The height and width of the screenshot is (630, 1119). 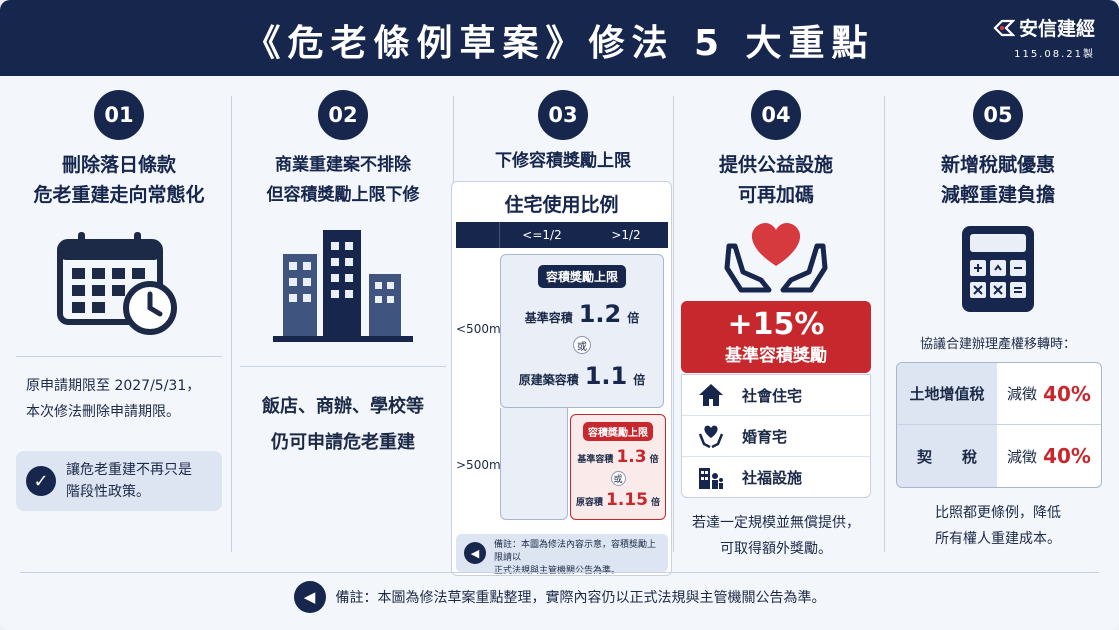 I want to click on footer: ◀ 備註：本圖為修法草案重點整理，實際內容仍以正式法規與主管機關公告為準。, so click(x=559, y=596).